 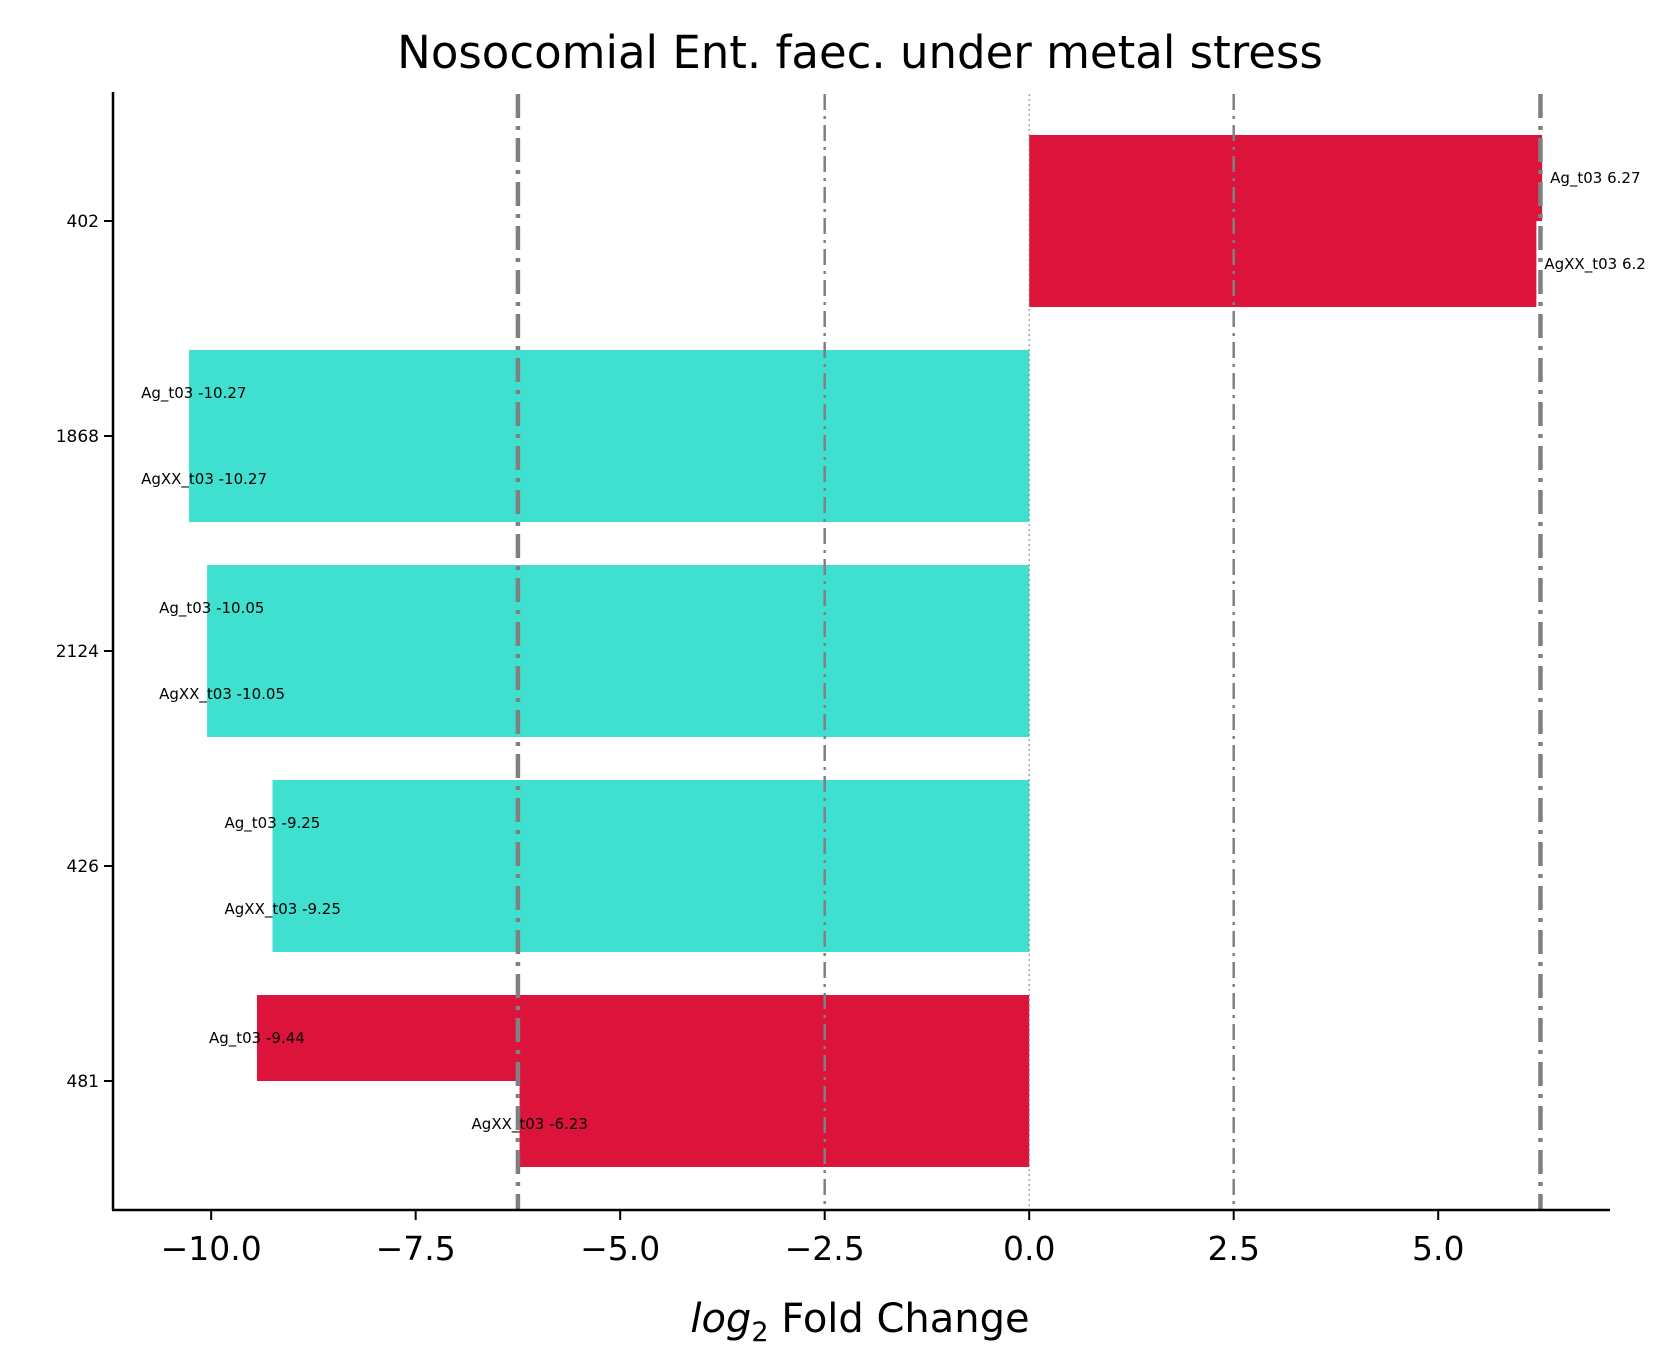 I want to click on bar-402-agxx-t03, so click(x=1283, y=264).